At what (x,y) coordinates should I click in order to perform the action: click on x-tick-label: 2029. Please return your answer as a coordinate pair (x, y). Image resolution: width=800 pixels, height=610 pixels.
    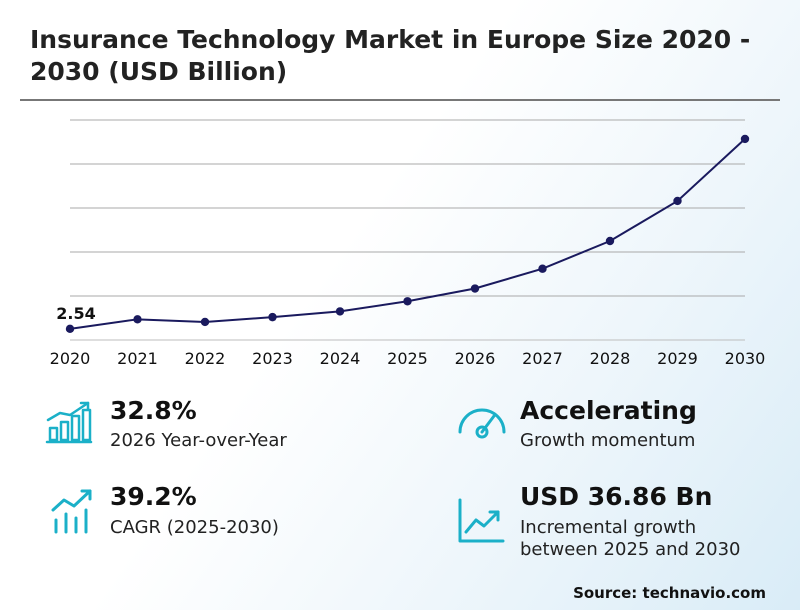
    Looking at the image, I should click on (677, 358).